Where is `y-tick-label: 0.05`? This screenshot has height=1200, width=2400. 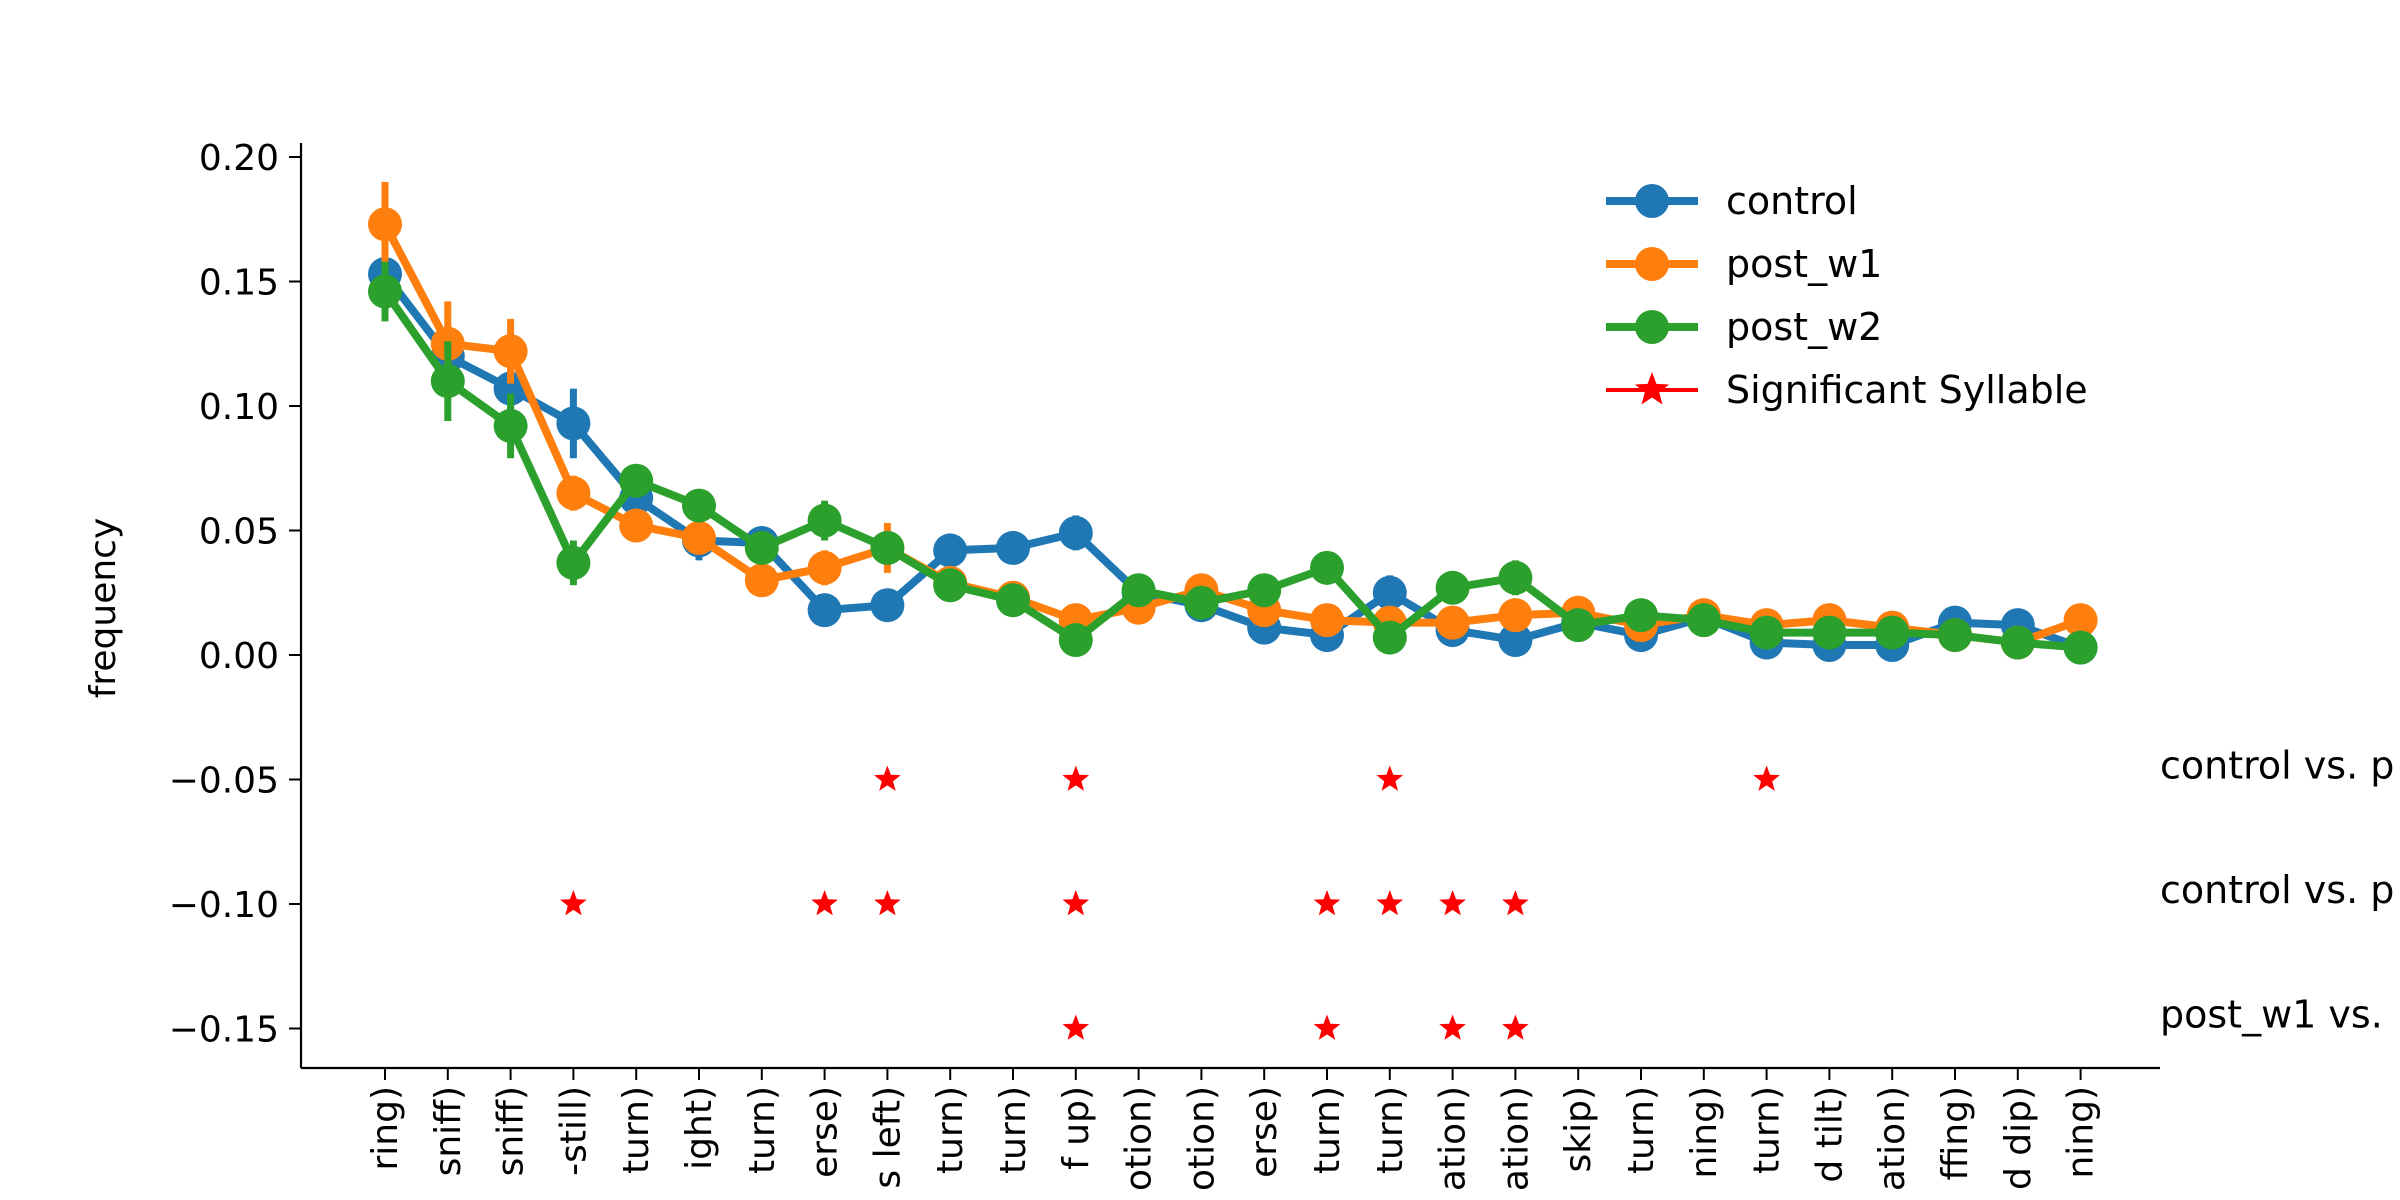 y-tick-label: 0.05 is located at coordinates (239, 532).